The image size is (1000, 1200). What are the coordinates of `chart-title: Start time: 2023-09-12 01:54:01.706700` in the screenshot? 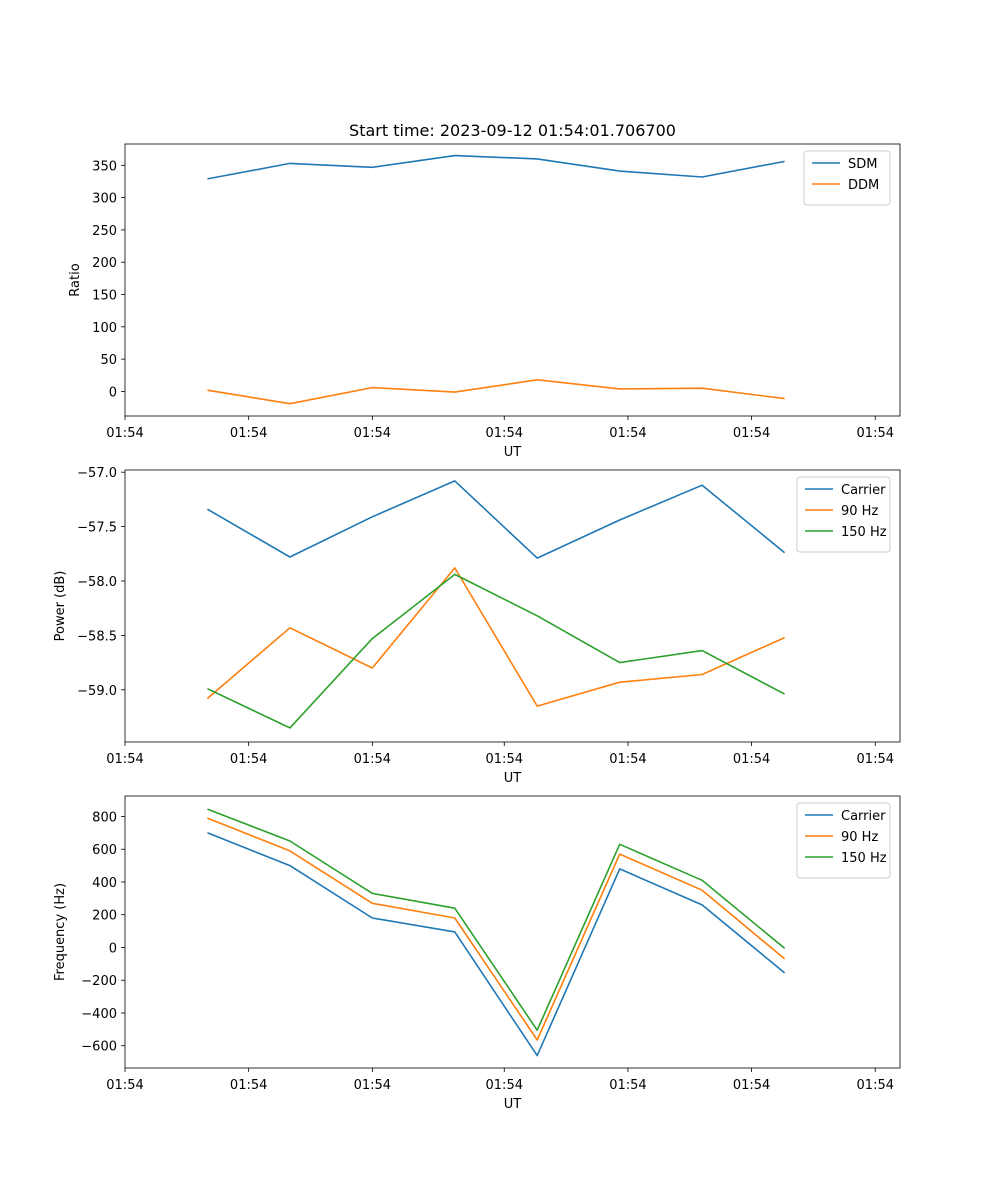 It's located at (512, 130).